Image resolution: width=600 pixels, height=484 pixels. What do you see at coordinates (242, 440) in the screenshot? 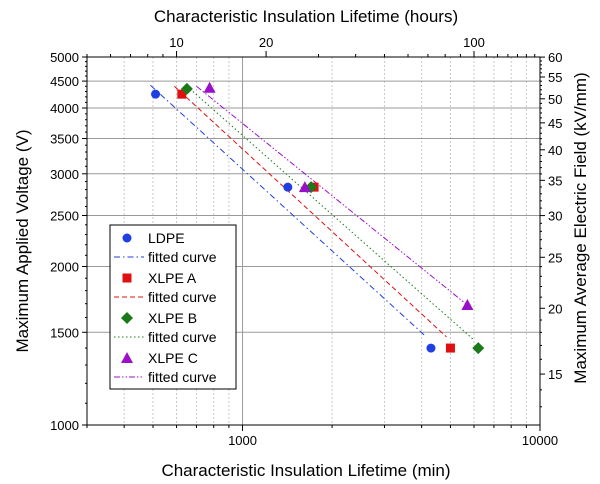
I see `x-tick-label: 1000` at bounding box center [242, 440].